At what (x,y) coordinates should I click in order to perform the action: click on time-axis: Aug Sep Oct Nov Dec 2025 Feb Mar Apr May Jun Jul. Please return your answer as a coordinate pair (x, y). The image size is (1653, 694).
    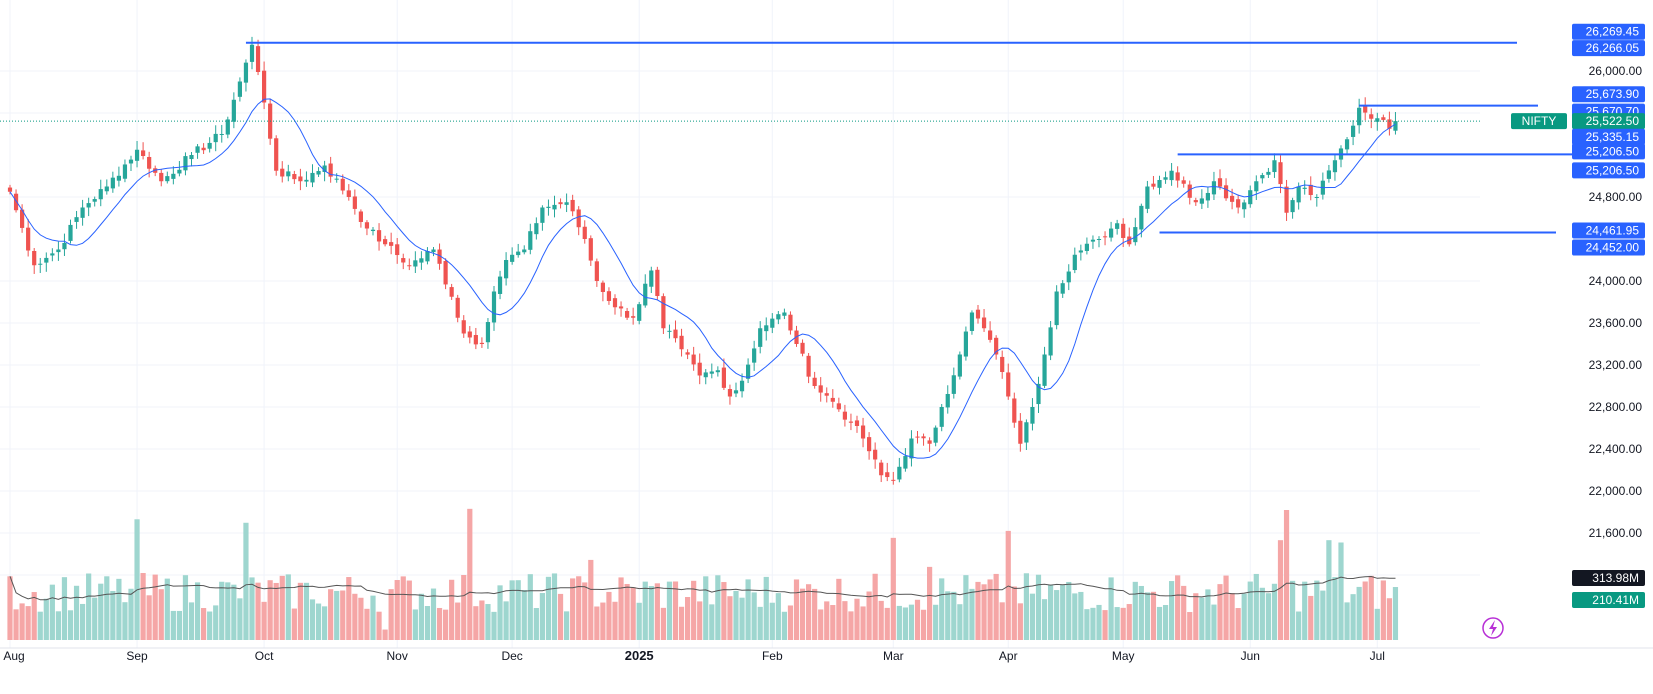
    Looking at the image, I should click on (694, 655).